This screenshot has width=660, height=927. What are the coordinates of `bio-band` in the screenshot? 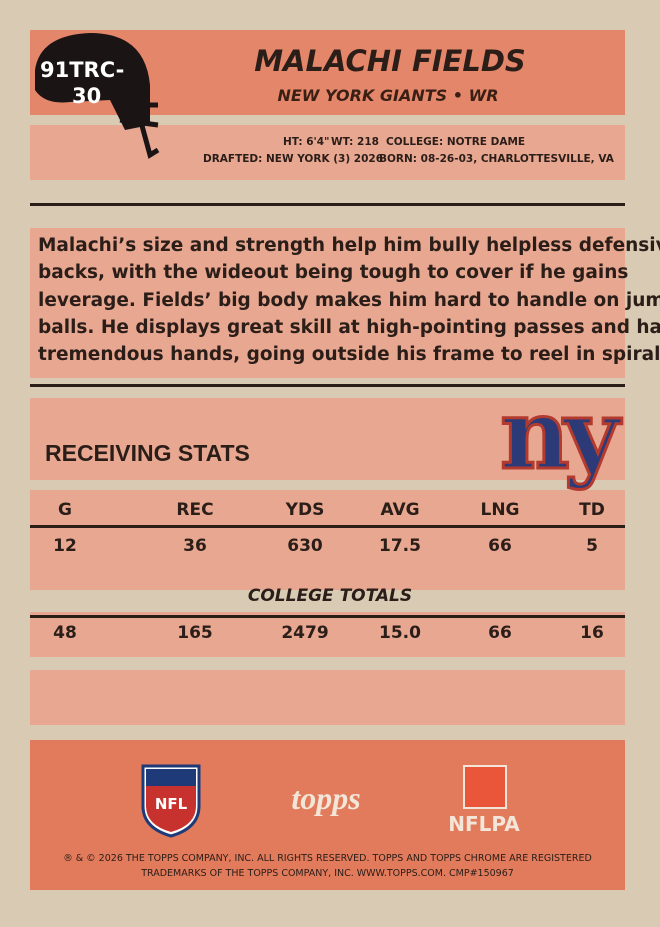 It's located at (327, 303).